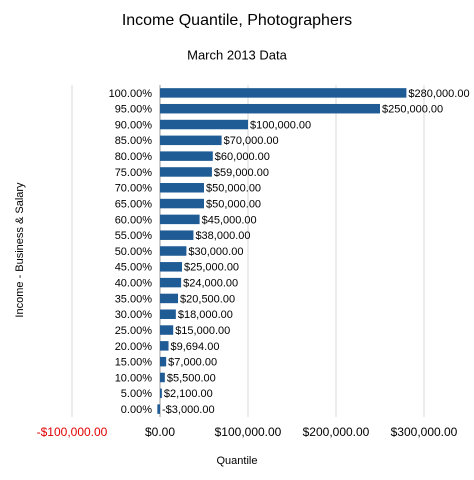  I want to click on y-tick-label: 65.00%, so click(134, 204).